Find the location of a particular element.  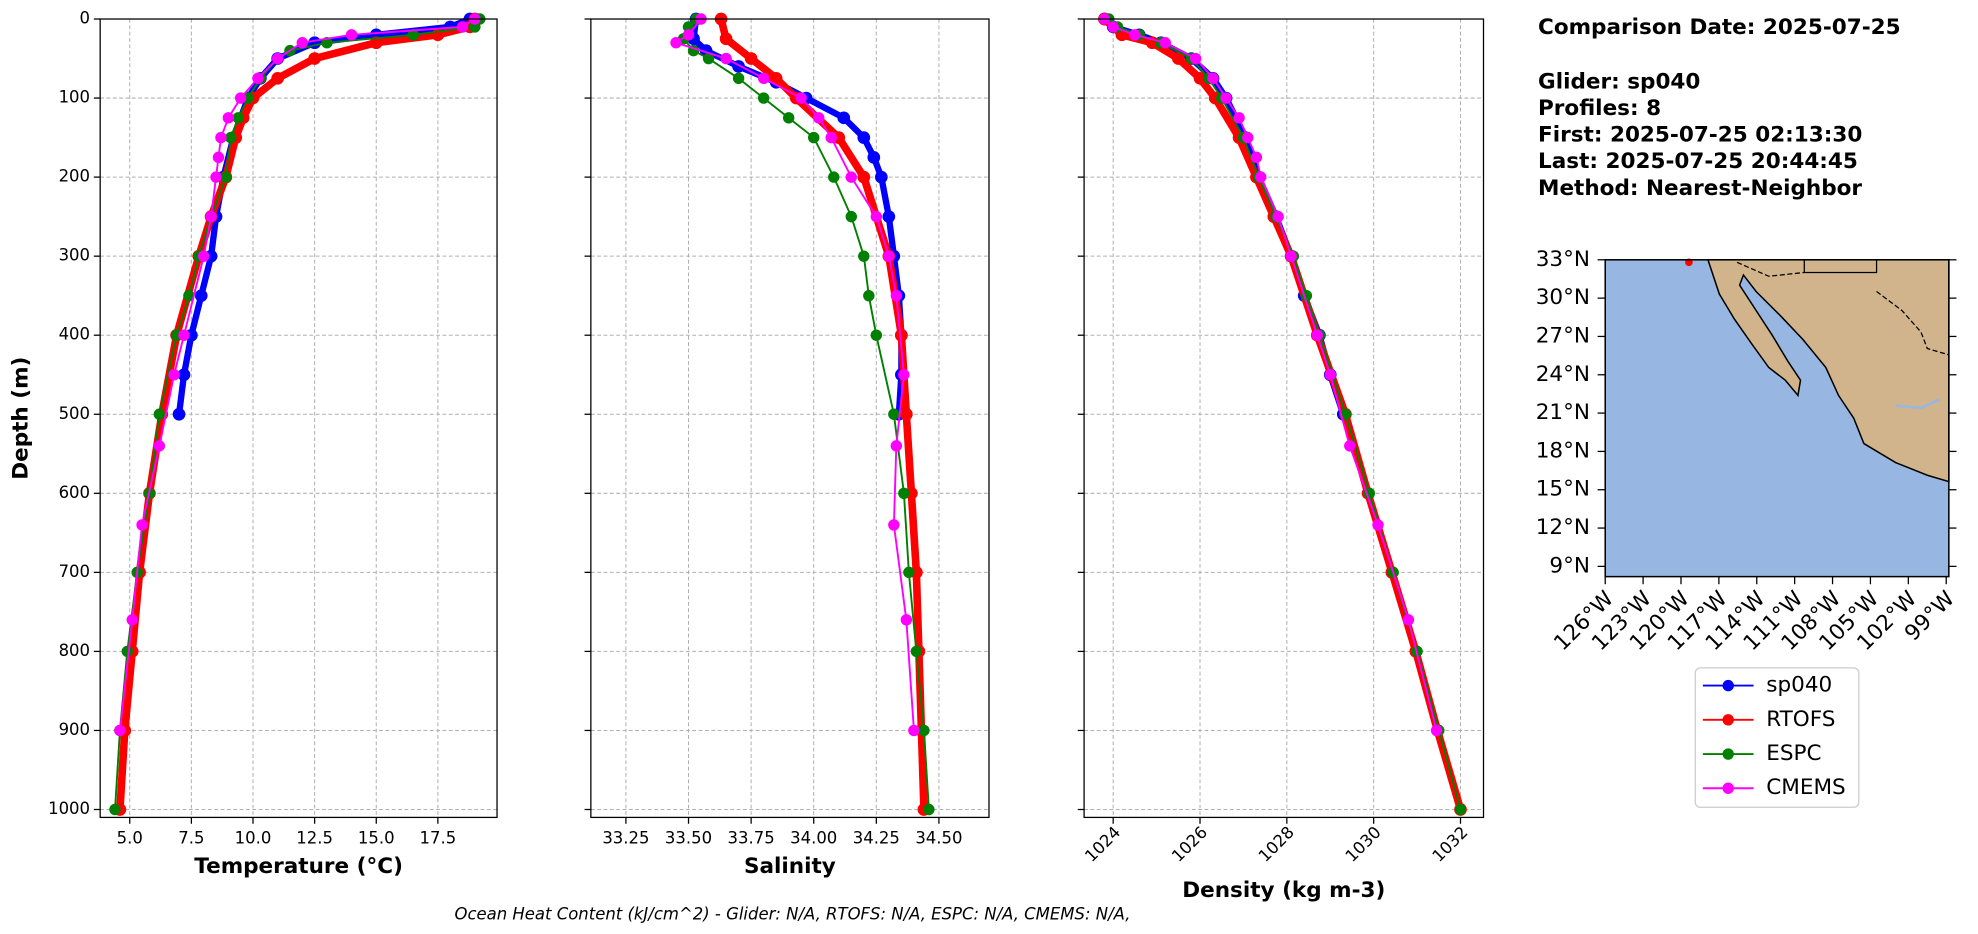

legend-label: sp040 is located at coordinates (1799, 685).